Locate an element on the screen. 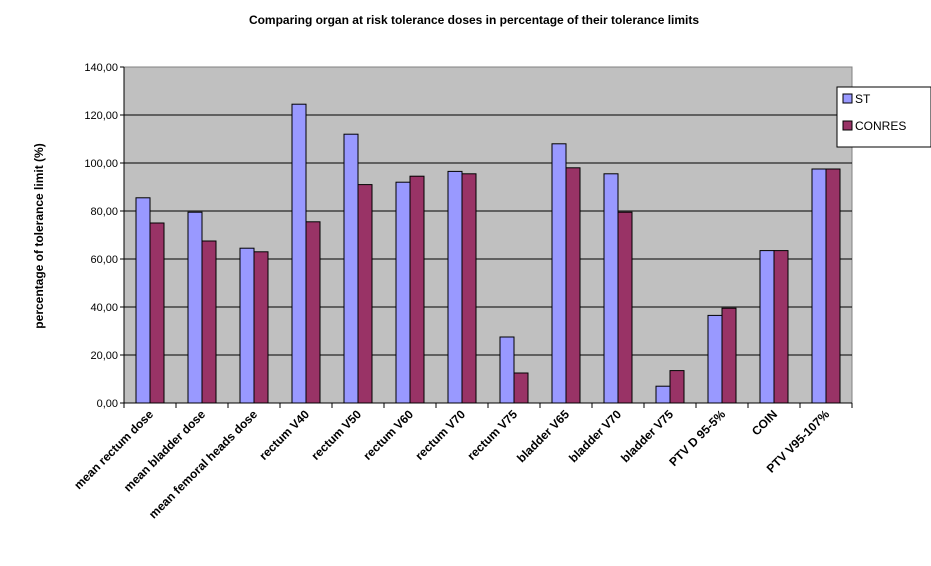  y-tick-label: 20,00 is located at coordinates (104, 356).